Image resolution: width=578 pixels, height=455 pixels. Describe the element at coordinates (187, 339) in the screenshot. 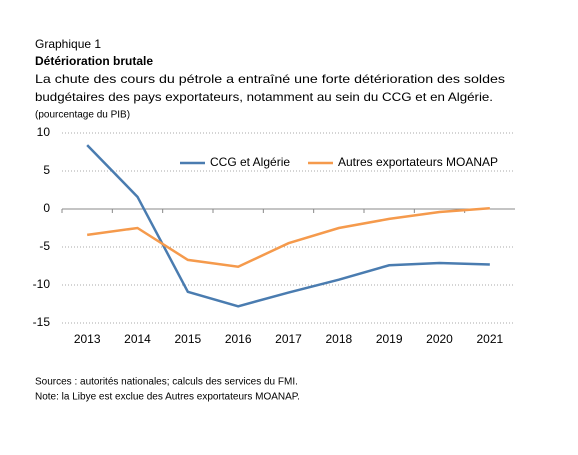

I see `x-tick-label: 2015` at that location.